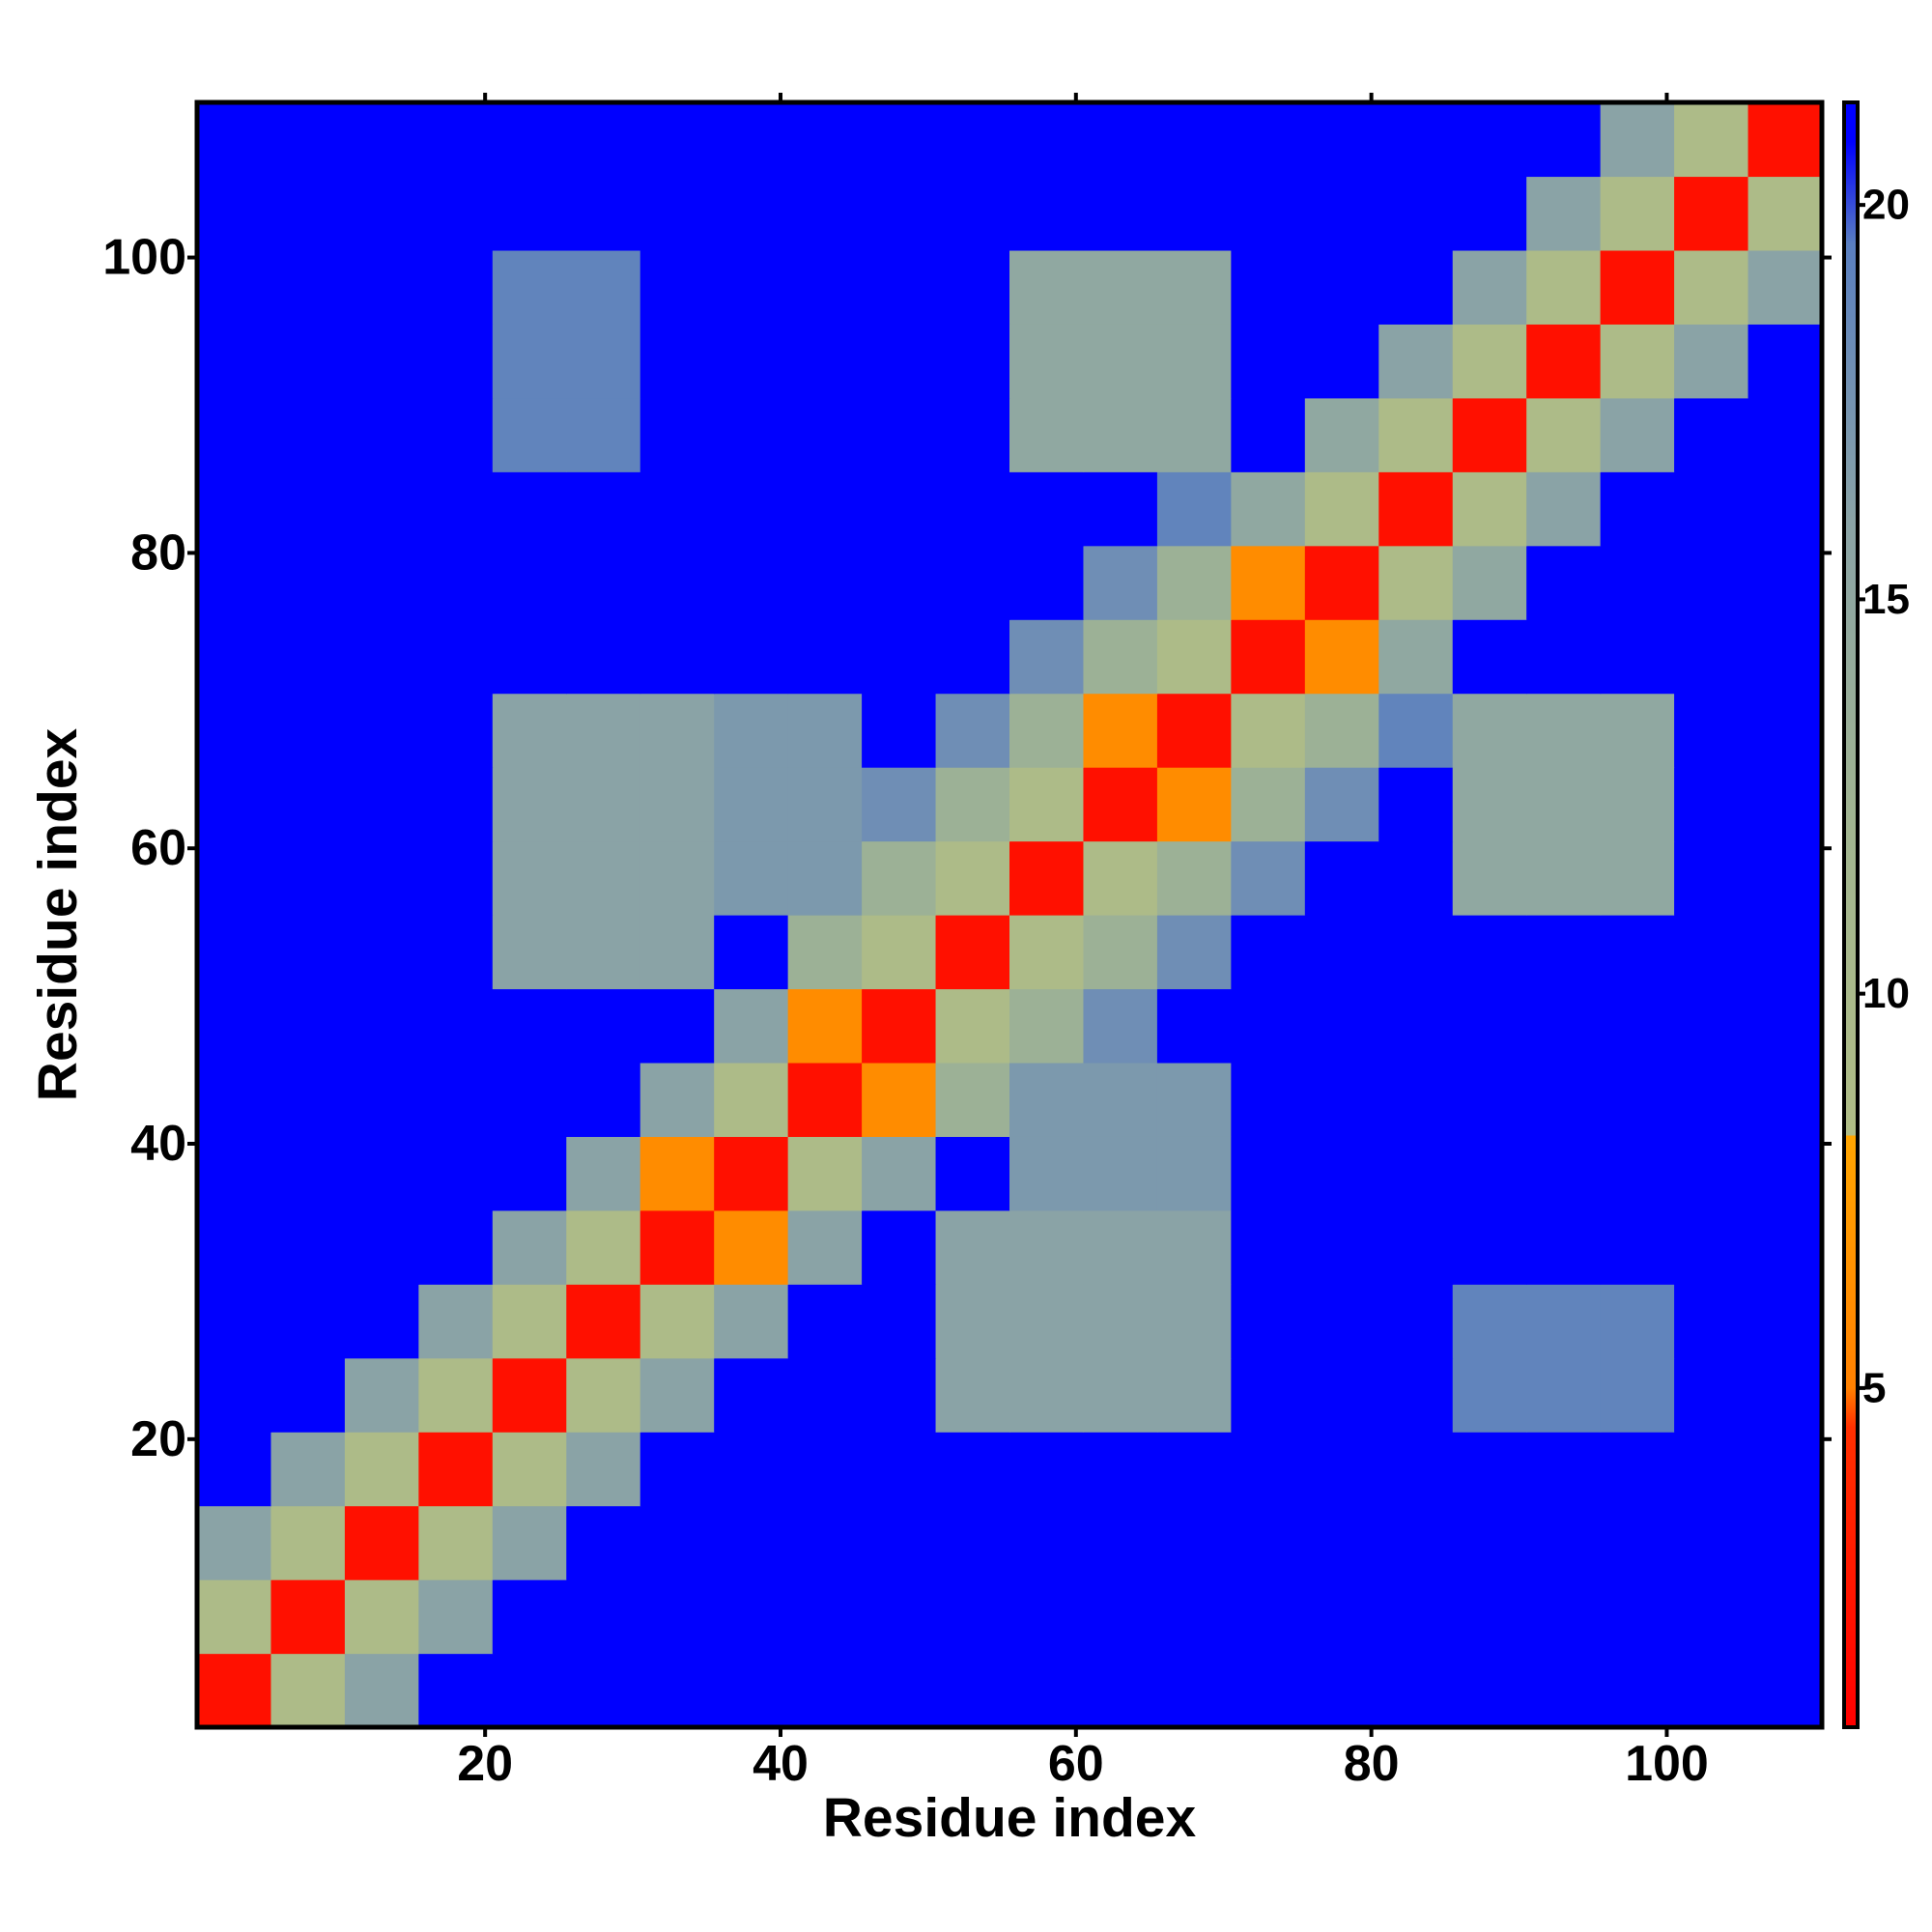  What do you see at coordinates (144, 258) in the screenshot?
I see `y-tick-label: 100` at bounding box center [144, 258].